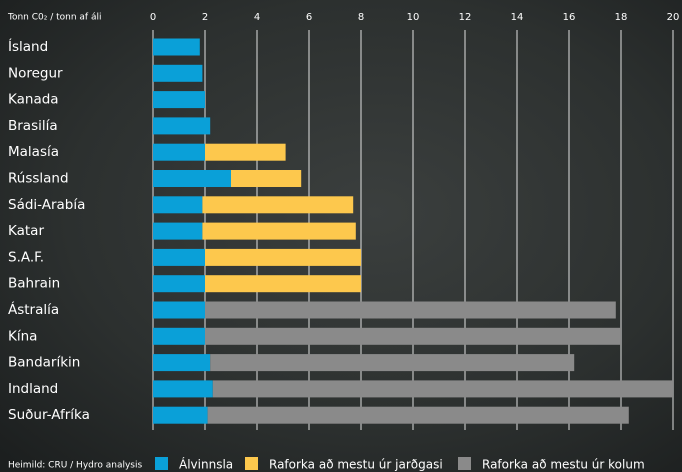  What do you see at coordinates (257, 17) in the screenshot?
I see `x-tick-label: 4` at bounding box center [257, 17].